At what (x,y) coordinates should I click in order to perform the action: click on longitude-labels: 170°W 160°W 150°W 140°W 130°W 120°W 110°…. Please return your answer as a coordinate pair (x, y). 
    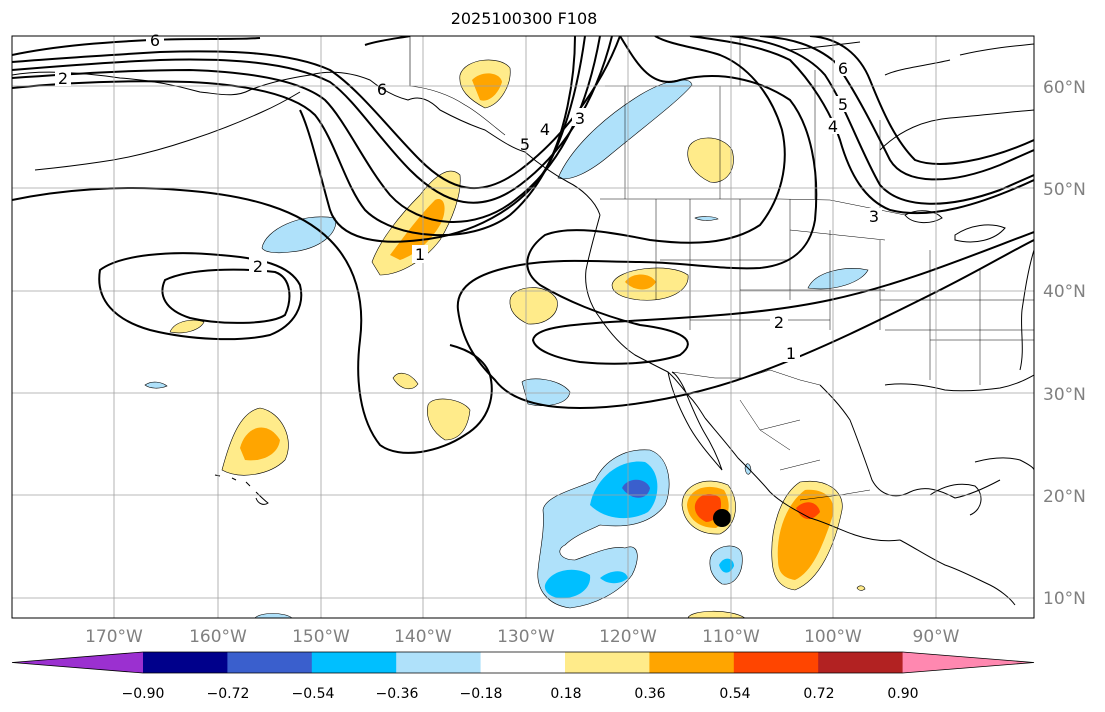
    Looking at the image, I should click on (522, 637).